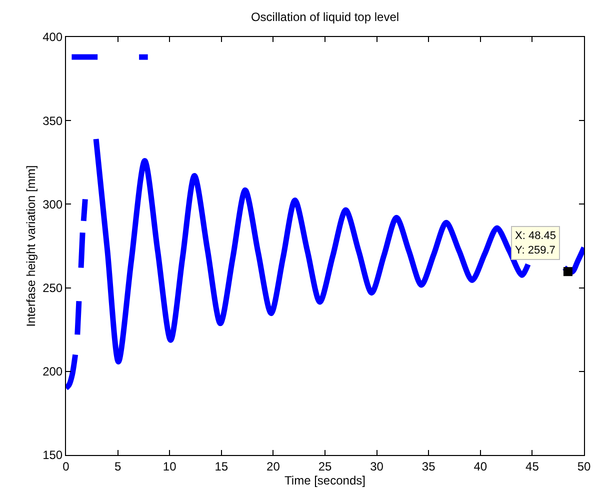  What do you see at coordinates (221, 466) in the screenshot?
I see `x-tick-label: 15` at bounding box center [221, 466].